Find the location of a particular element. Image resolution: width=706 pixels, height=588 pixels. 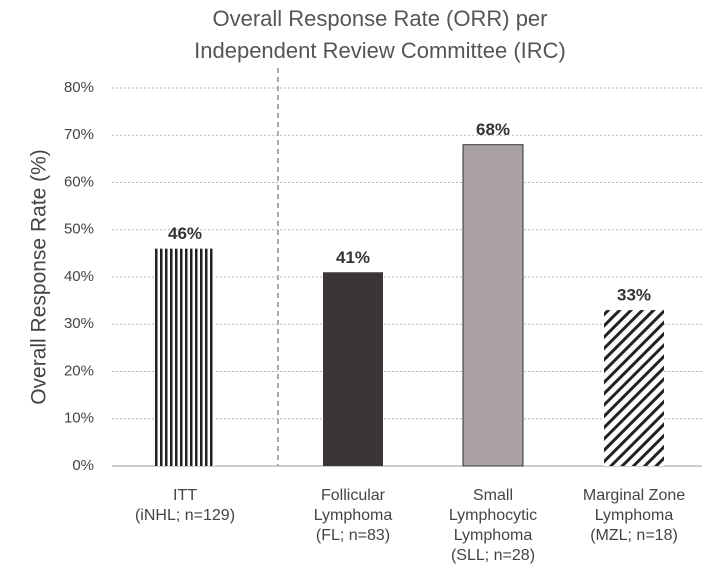

y-tick-label: 80% is located at coordinates (79, 87).